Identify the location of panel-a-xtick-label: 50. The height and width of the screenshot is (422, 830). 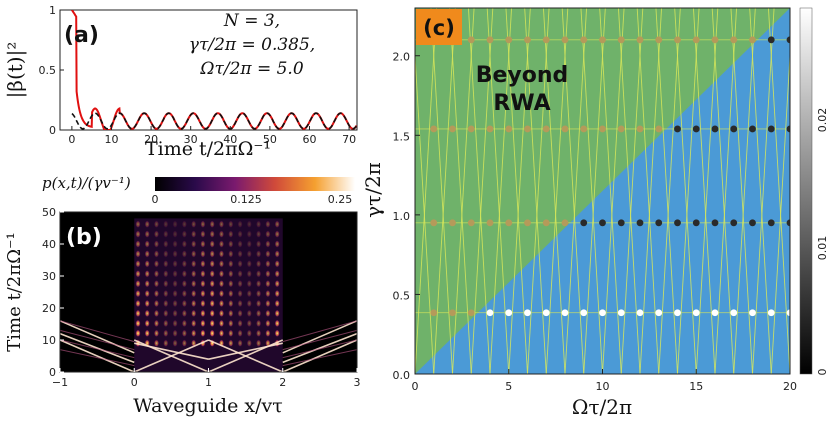
(270, 139).